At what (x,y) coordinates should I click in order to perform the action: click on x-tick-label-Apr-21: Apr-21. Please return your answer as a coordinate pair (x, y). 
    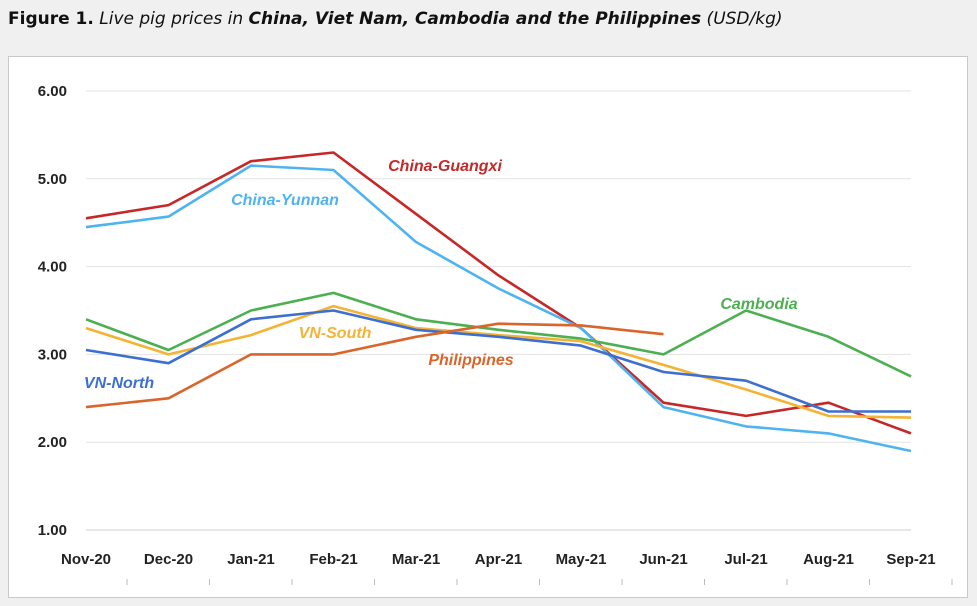
    Looking at the image, I should click on (499, 559).